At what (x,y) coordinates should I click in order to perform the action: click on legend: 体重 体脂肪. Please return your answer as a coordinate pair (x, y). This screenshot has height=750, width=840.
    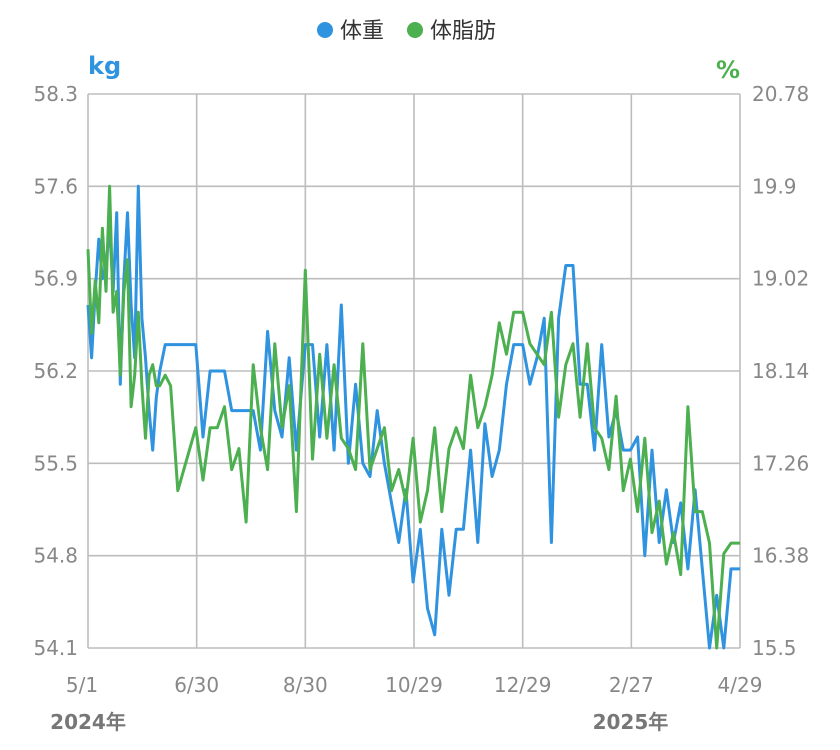
    Looking at the image, I should click on (406, 31).